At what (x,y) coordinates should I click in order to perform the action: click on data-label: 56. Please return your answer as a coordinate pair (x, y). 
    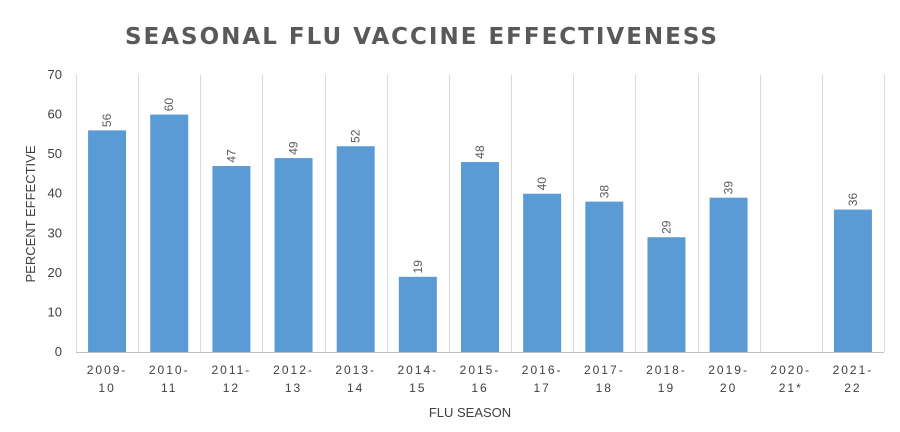
    Looking at the image, I should click on (107, 120).